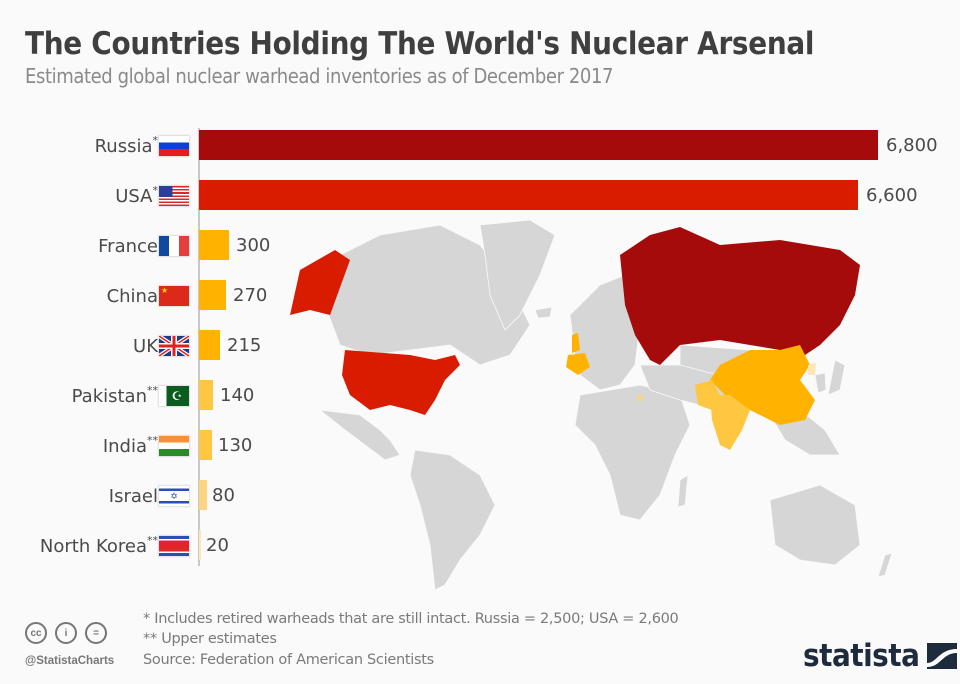 The image size is (960, 684). What do you see at coordinates (132, 296) in the screenshot?
I see `country-label: China` at bounding box center [132, 296].